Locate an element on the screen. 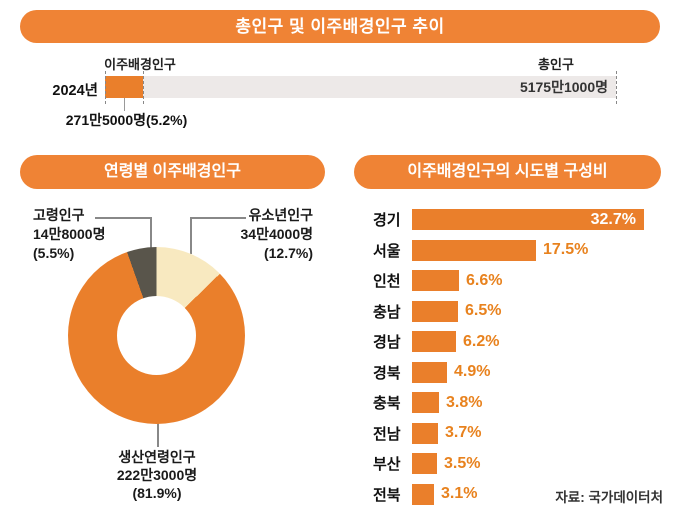 Image resolution: width=680 pixels, height=520 pixels. age-youth-label: 유소년인구 34만4000명 (12.7%) is located at coordinates (258, 234).